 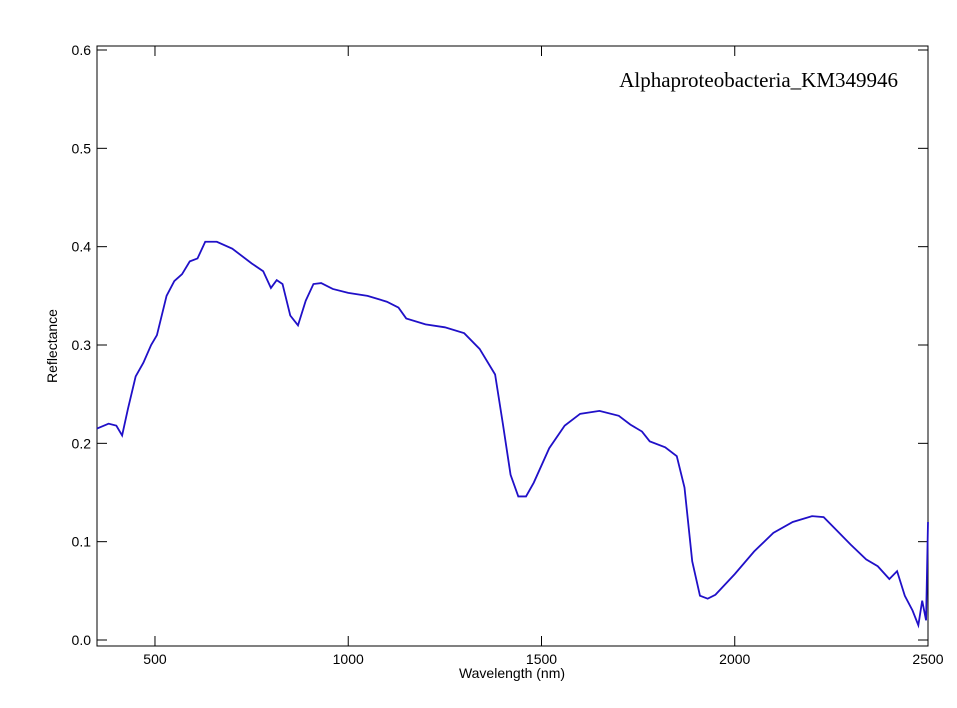 I want to click on y-tick-label: 0.4, so click(x=82, y=247).